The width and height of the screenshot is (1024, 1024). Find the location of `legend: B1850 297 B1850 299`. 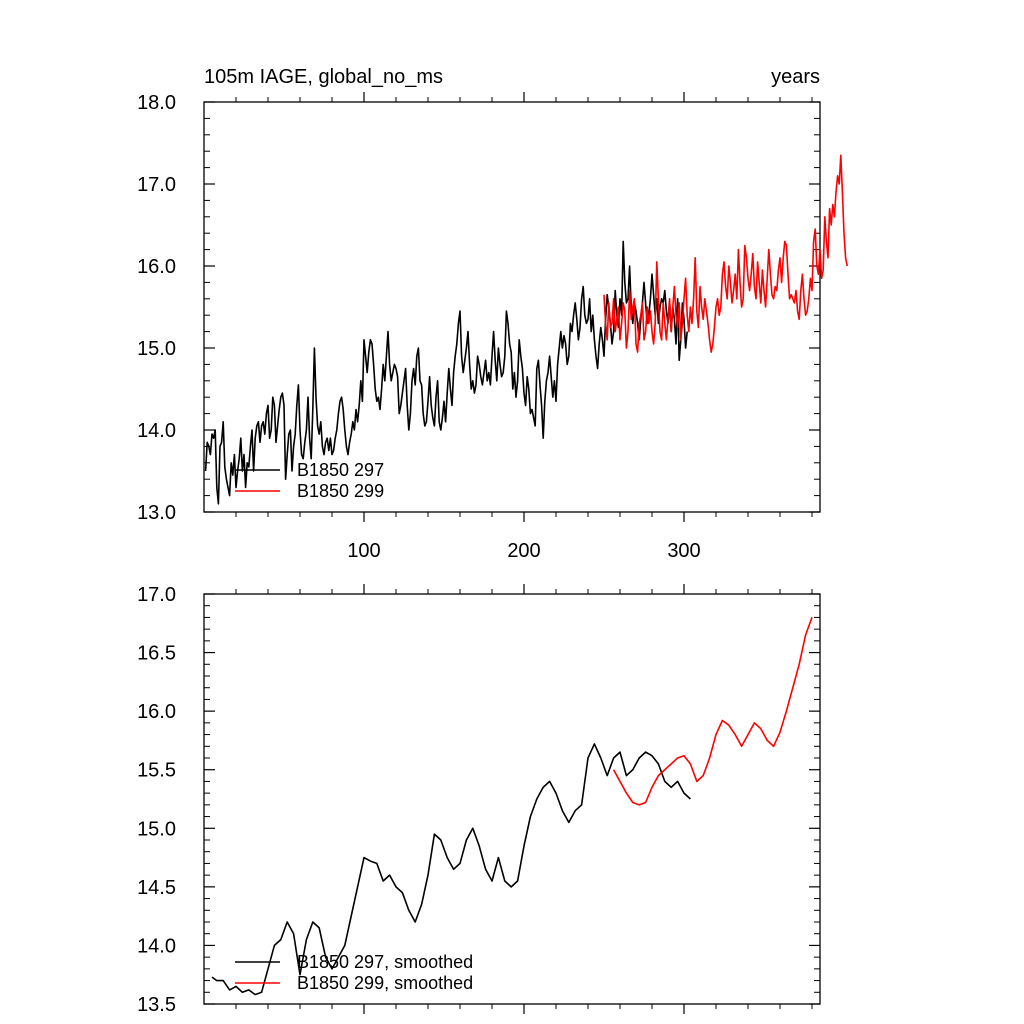

legend: B1850 297 B1850 299 is located at coordinates (309, 480).